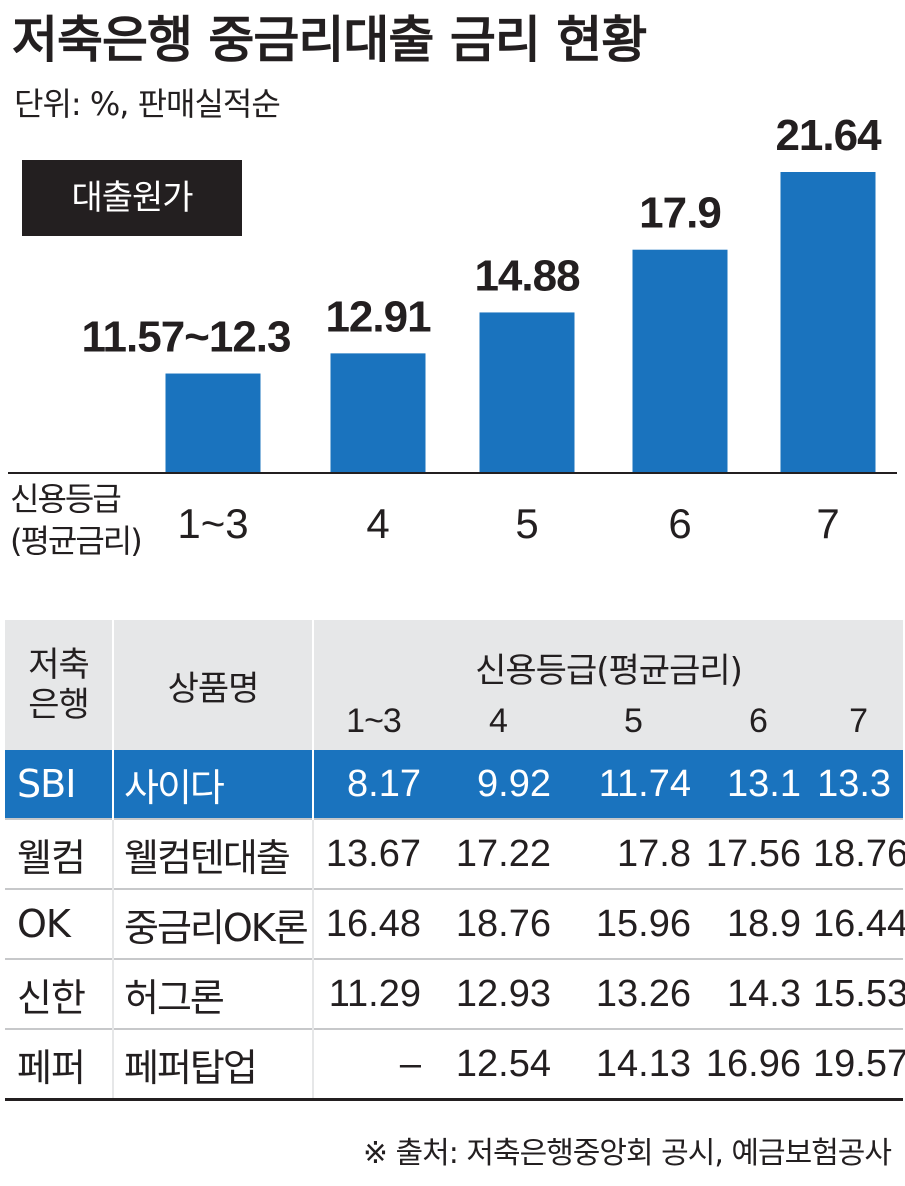  Describe the element at coordinates (59, 665) in the screenshot. I see `header-bank-line1: 저축` at that location.